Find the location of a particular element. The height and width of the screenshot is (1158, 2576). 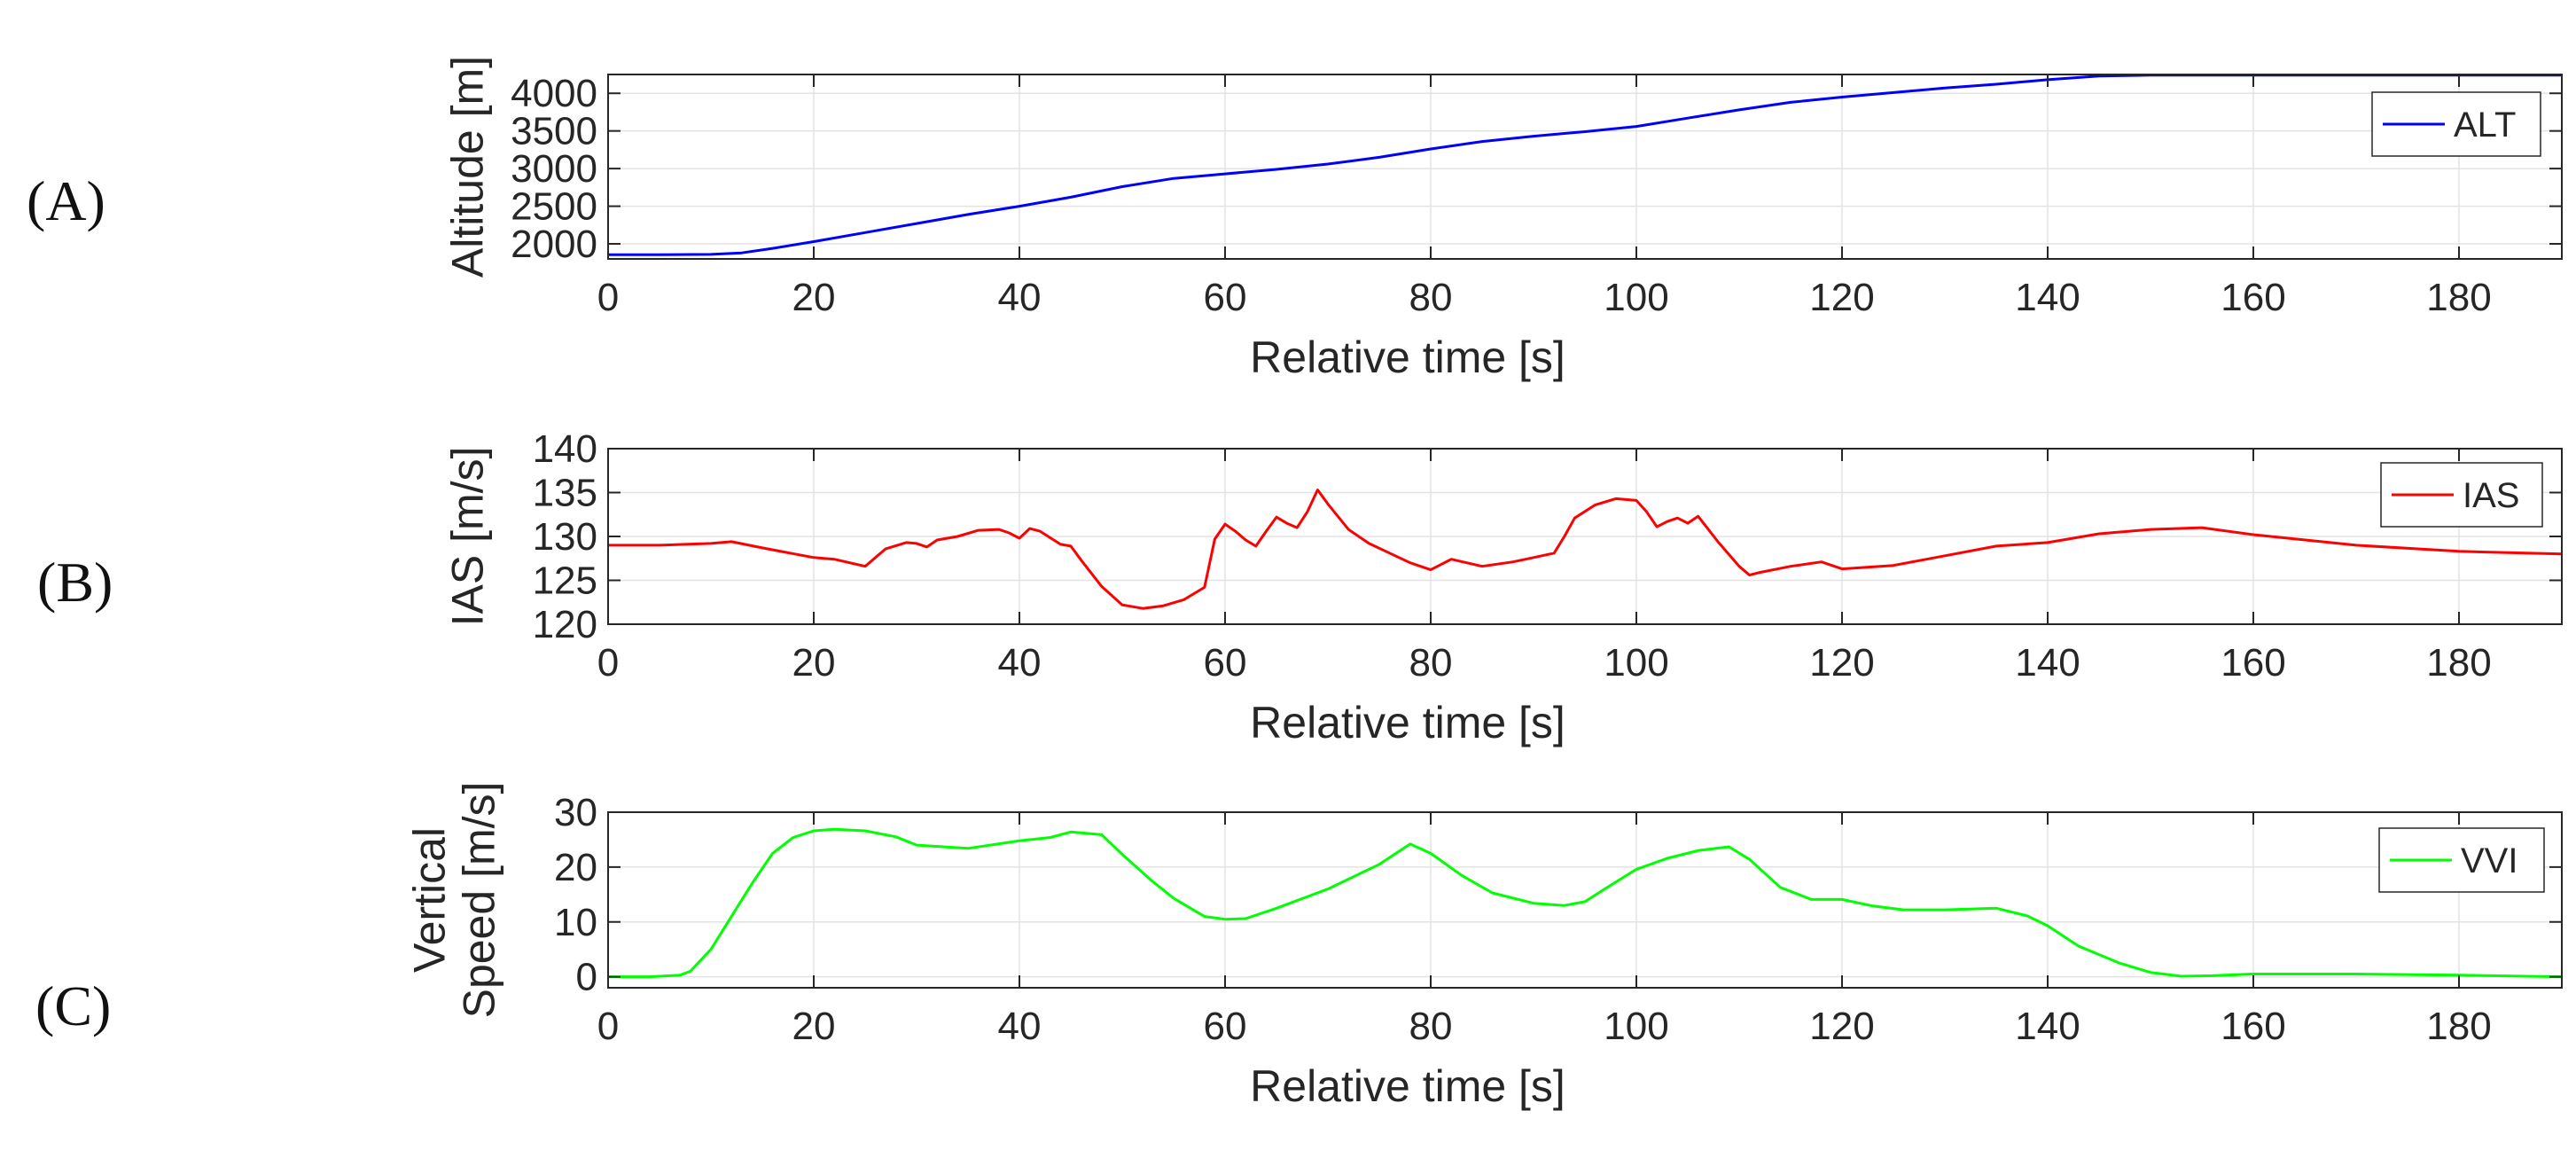

panel-label-a: (A) is located at coordinates (66, 200).